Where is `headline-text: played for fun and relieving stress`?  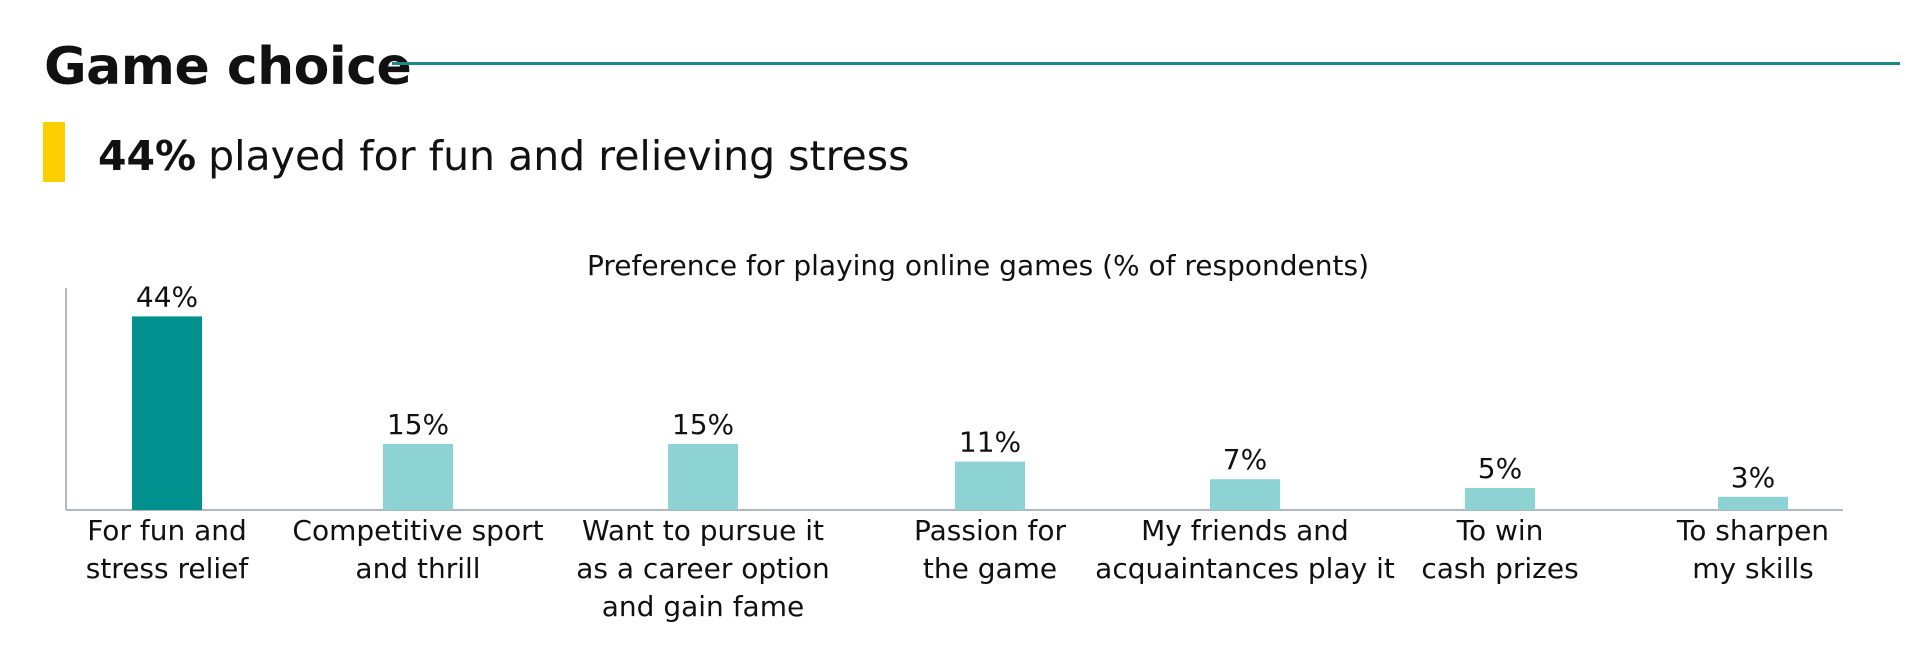 headline-text: played for fun and relieving stress is located at coordinates (559, 156).